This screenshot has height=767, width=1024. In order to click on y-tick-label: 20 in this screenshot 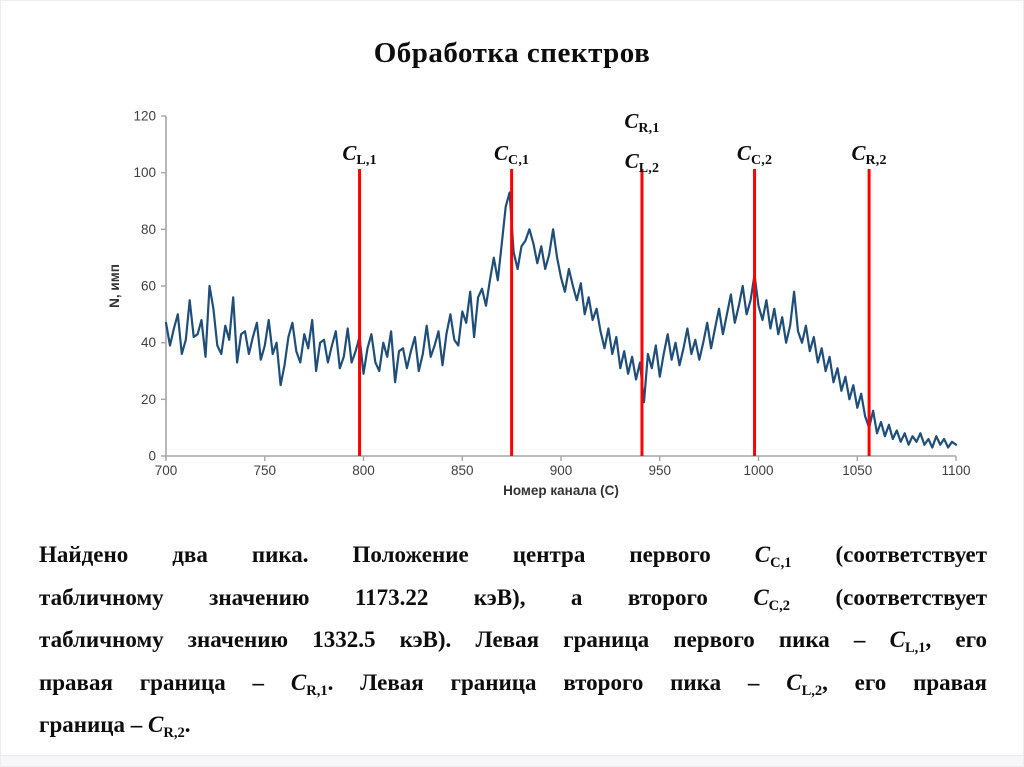, I will do `click(148, 399)`.